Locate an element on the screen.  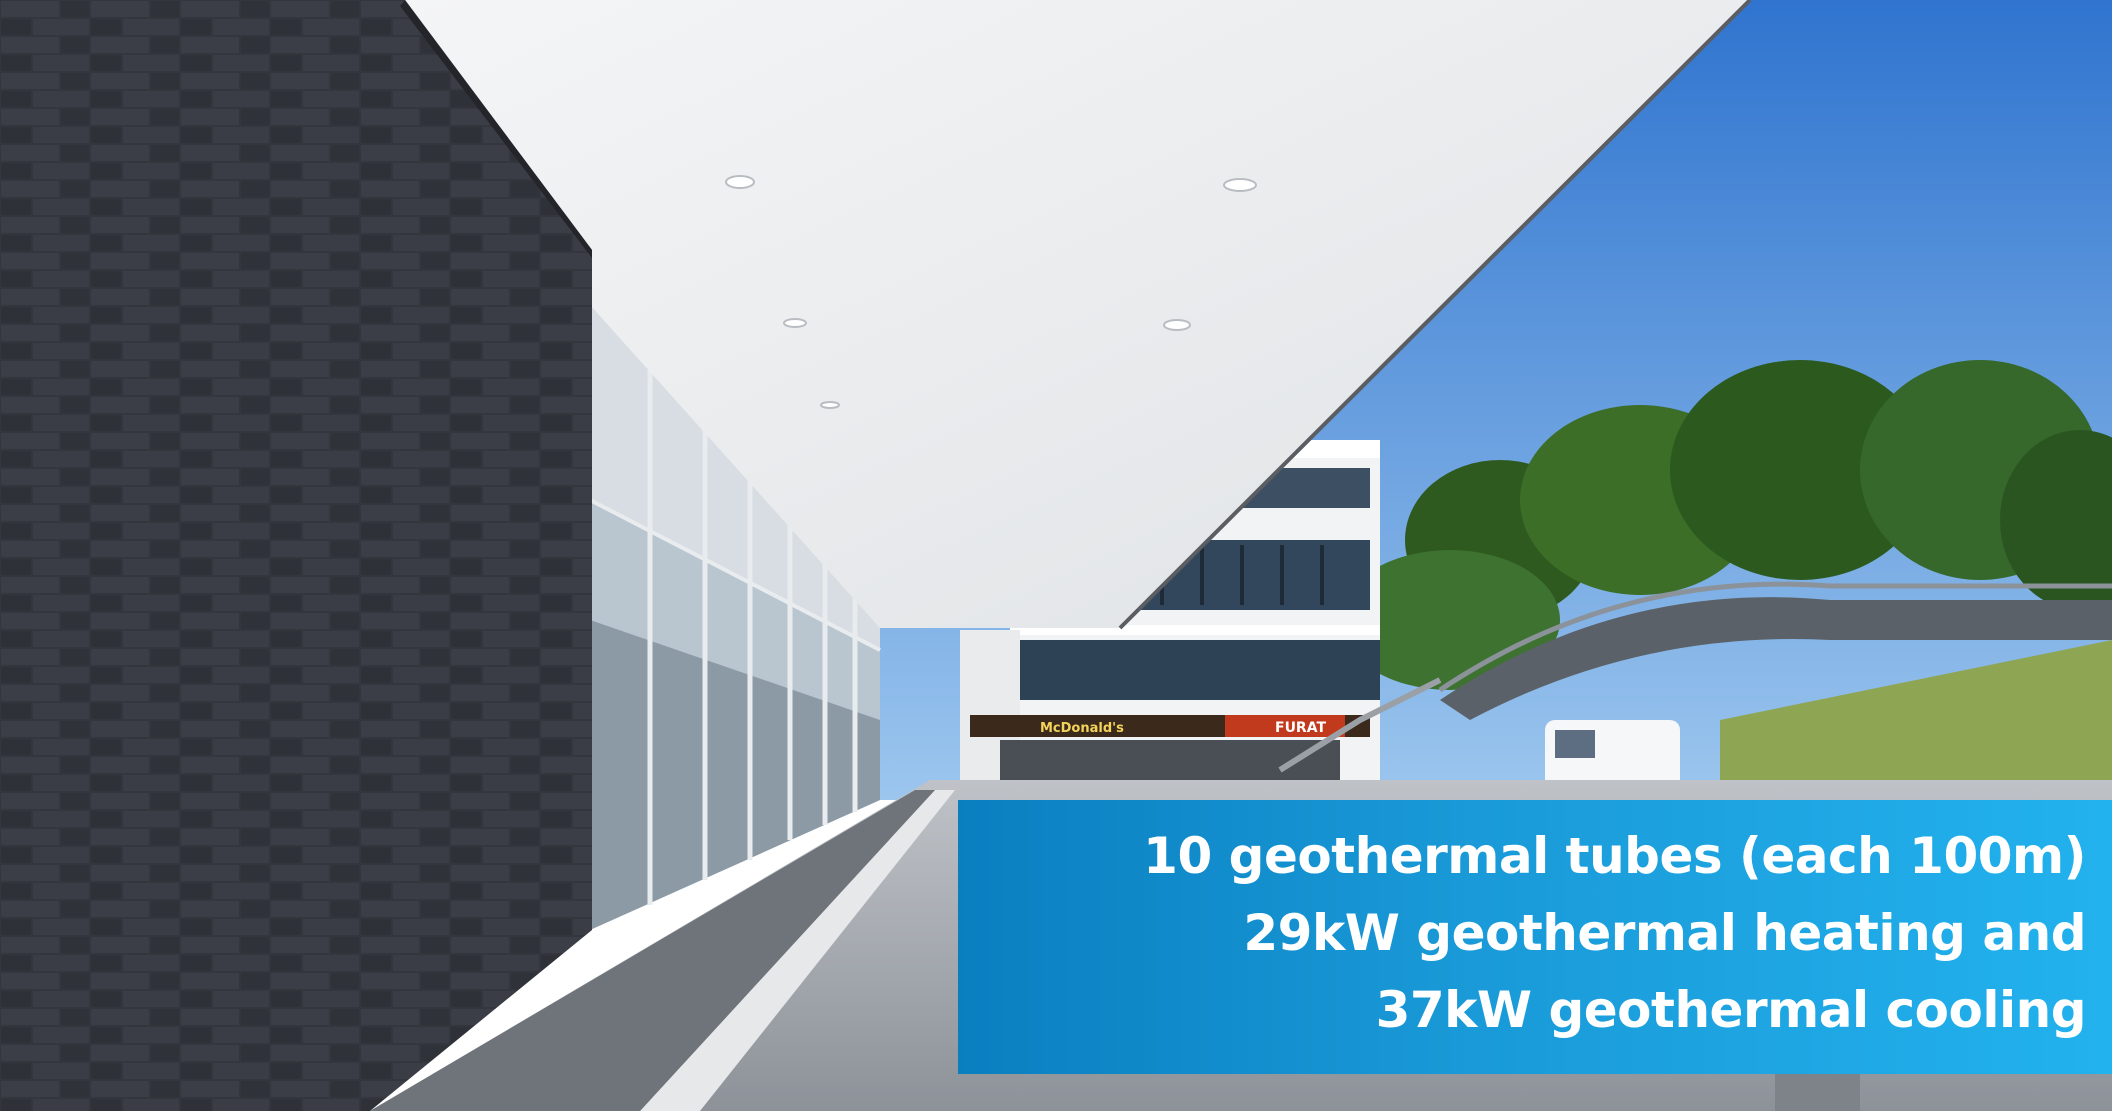
tactile-strip is located at coordinates (797, 950).